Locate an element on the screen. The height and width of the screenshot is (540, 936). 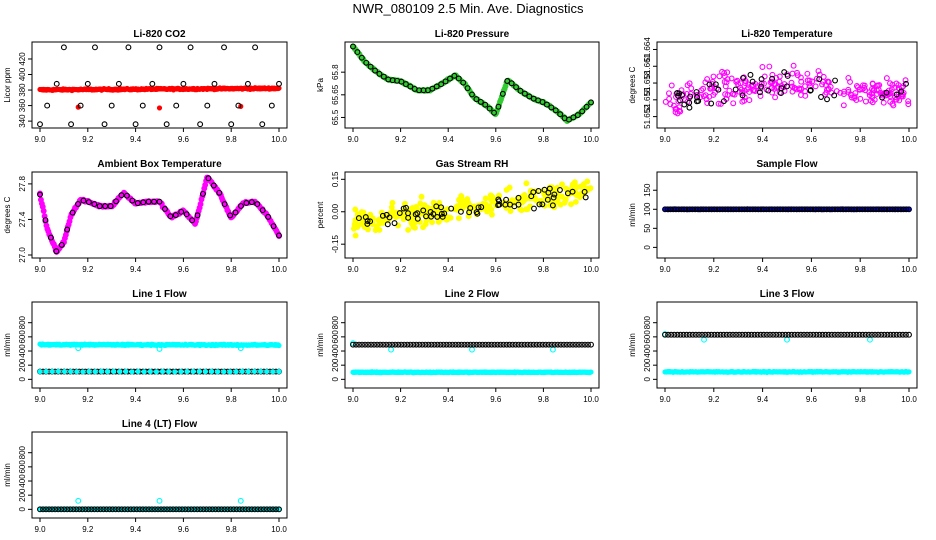
chart-2-ylabel: kPa is located at coordinates (320, 85).